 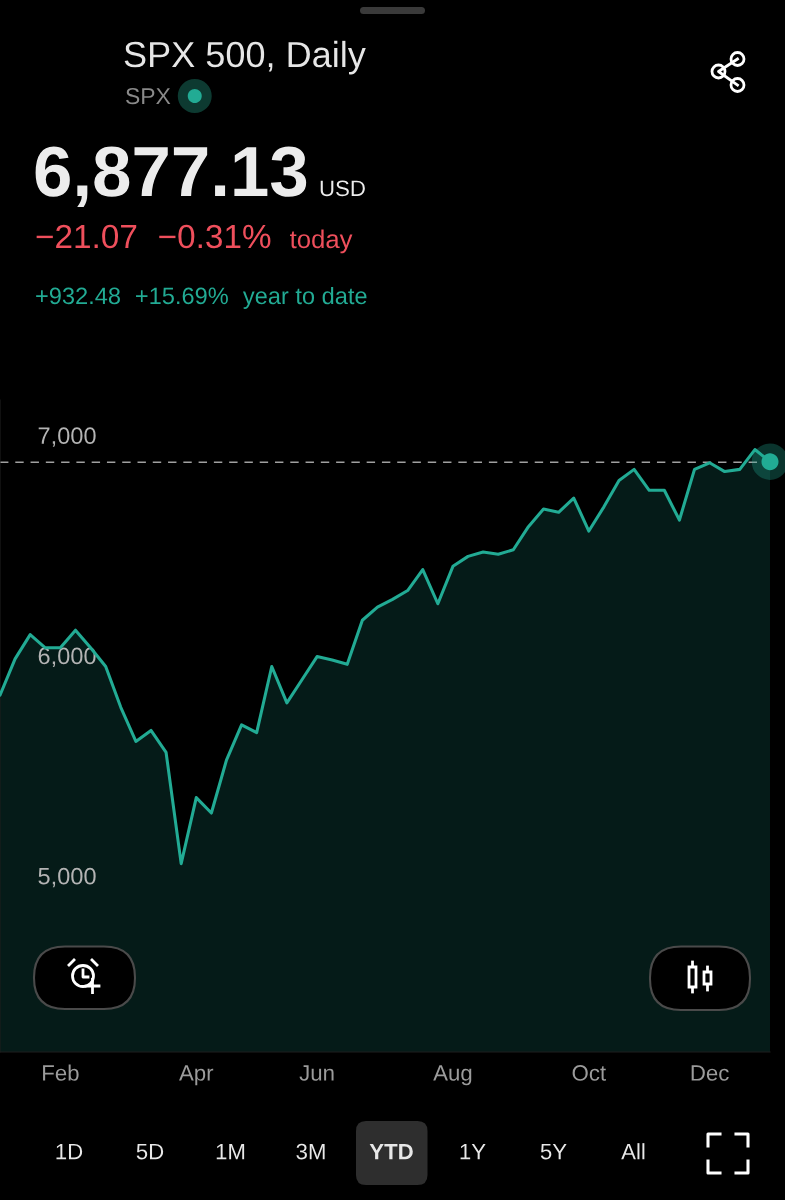 What do you see at coordinates (78, 296) in the screenshot?
I see `text: +932.48` at bounding box center [78, 296].